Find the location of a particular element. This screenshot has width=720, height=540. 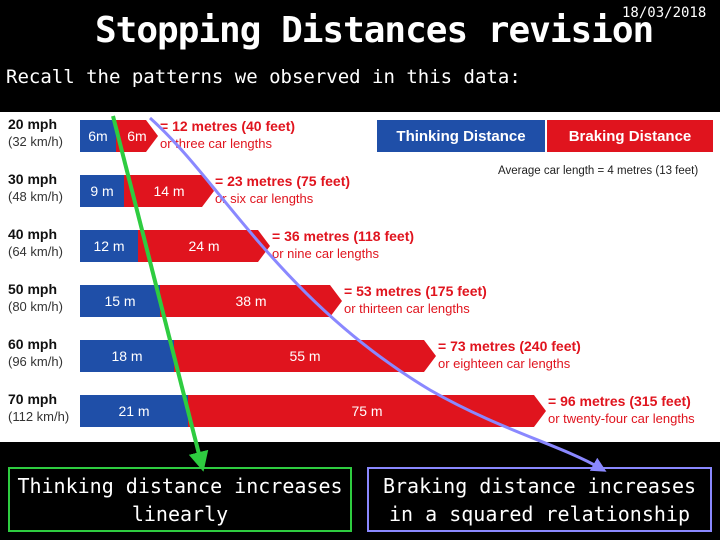

speed-label: 40 mph (64 km/h) is located at coordinates (35, 243).